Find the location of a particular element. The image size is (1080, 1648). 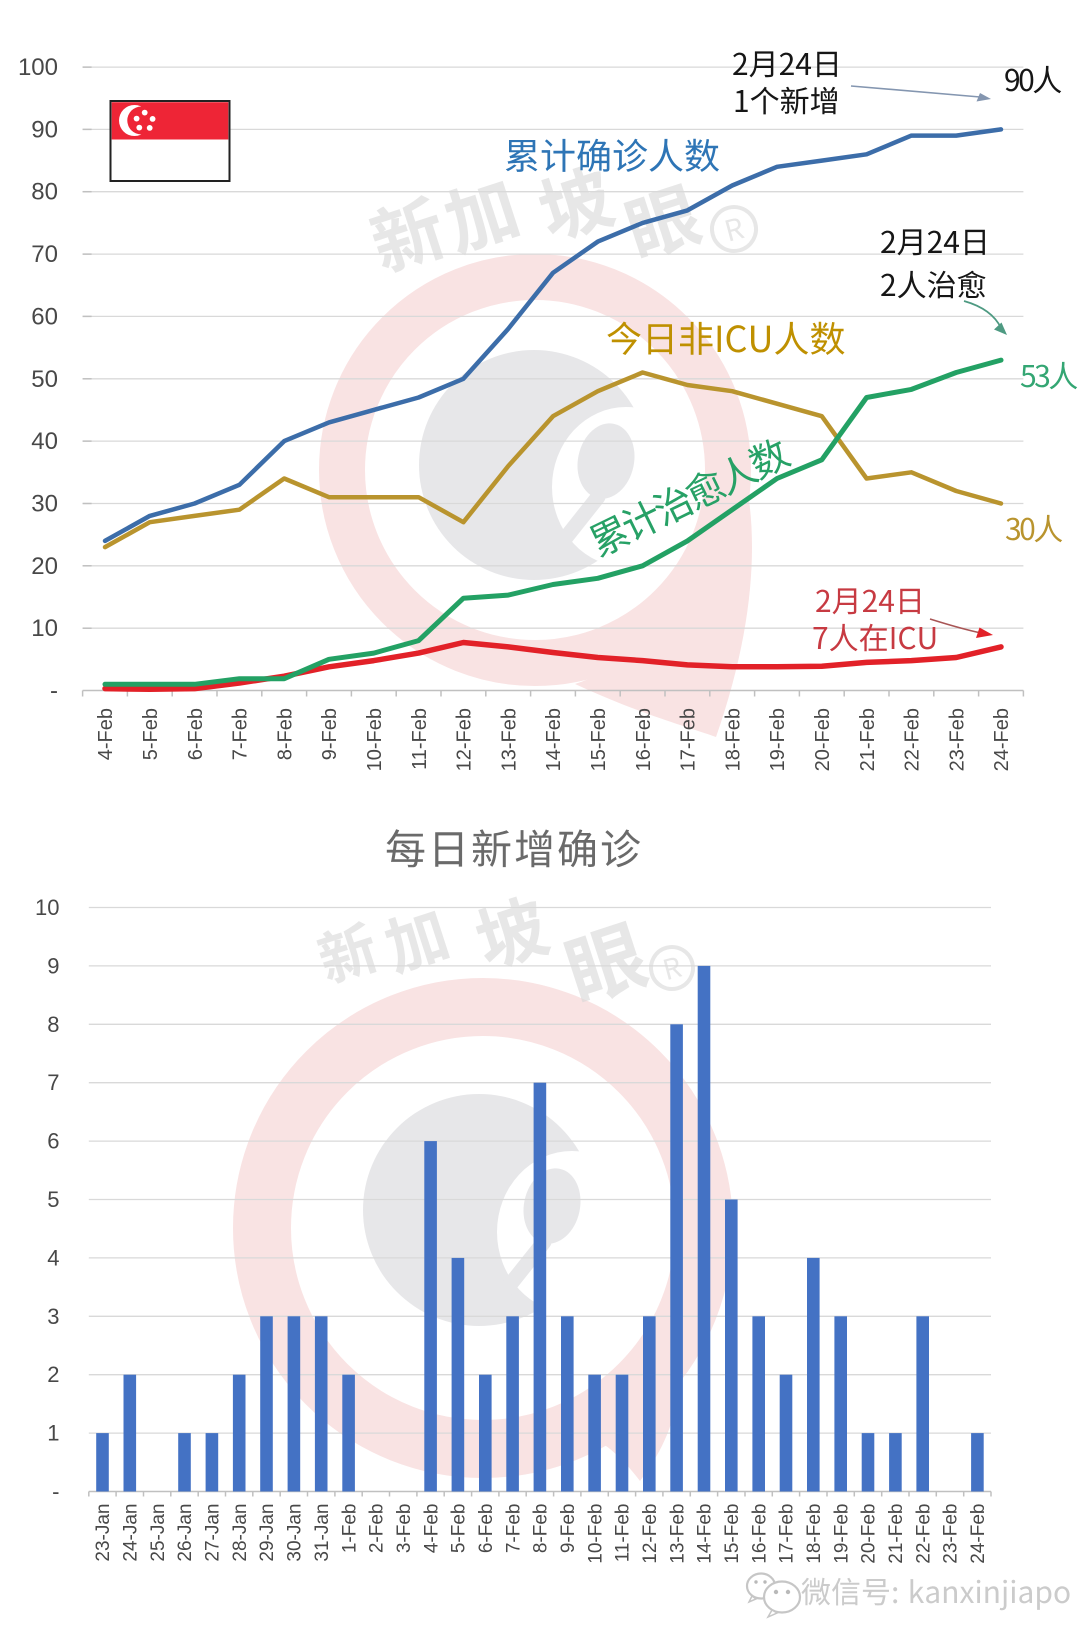

svg-text: 80 is located at coordinates (44, 192).